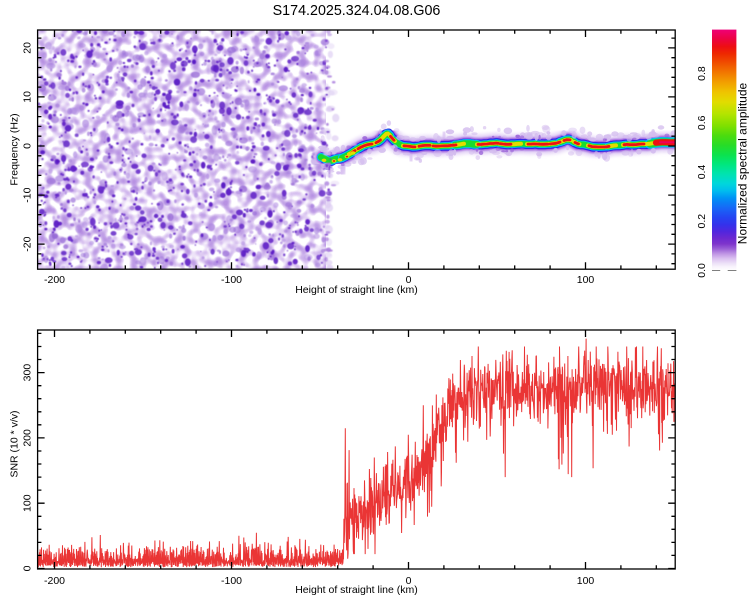 This screenshot has height=605, width=750. Describe the element at coordinates (14, 149) in the screenshot. I see `svg-text: Frequency (Hz)` at that location.